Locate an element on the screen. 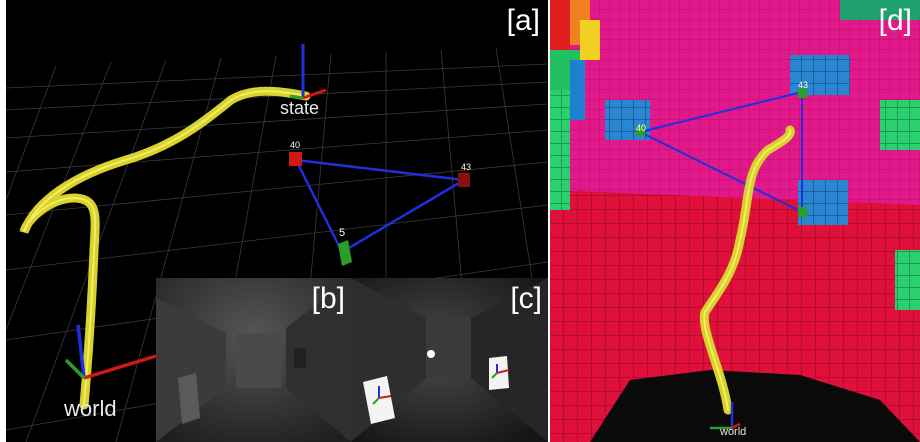 The height and width of the screenshot is (442, 920). camera-image-dark is located at coordinates (253, 360).